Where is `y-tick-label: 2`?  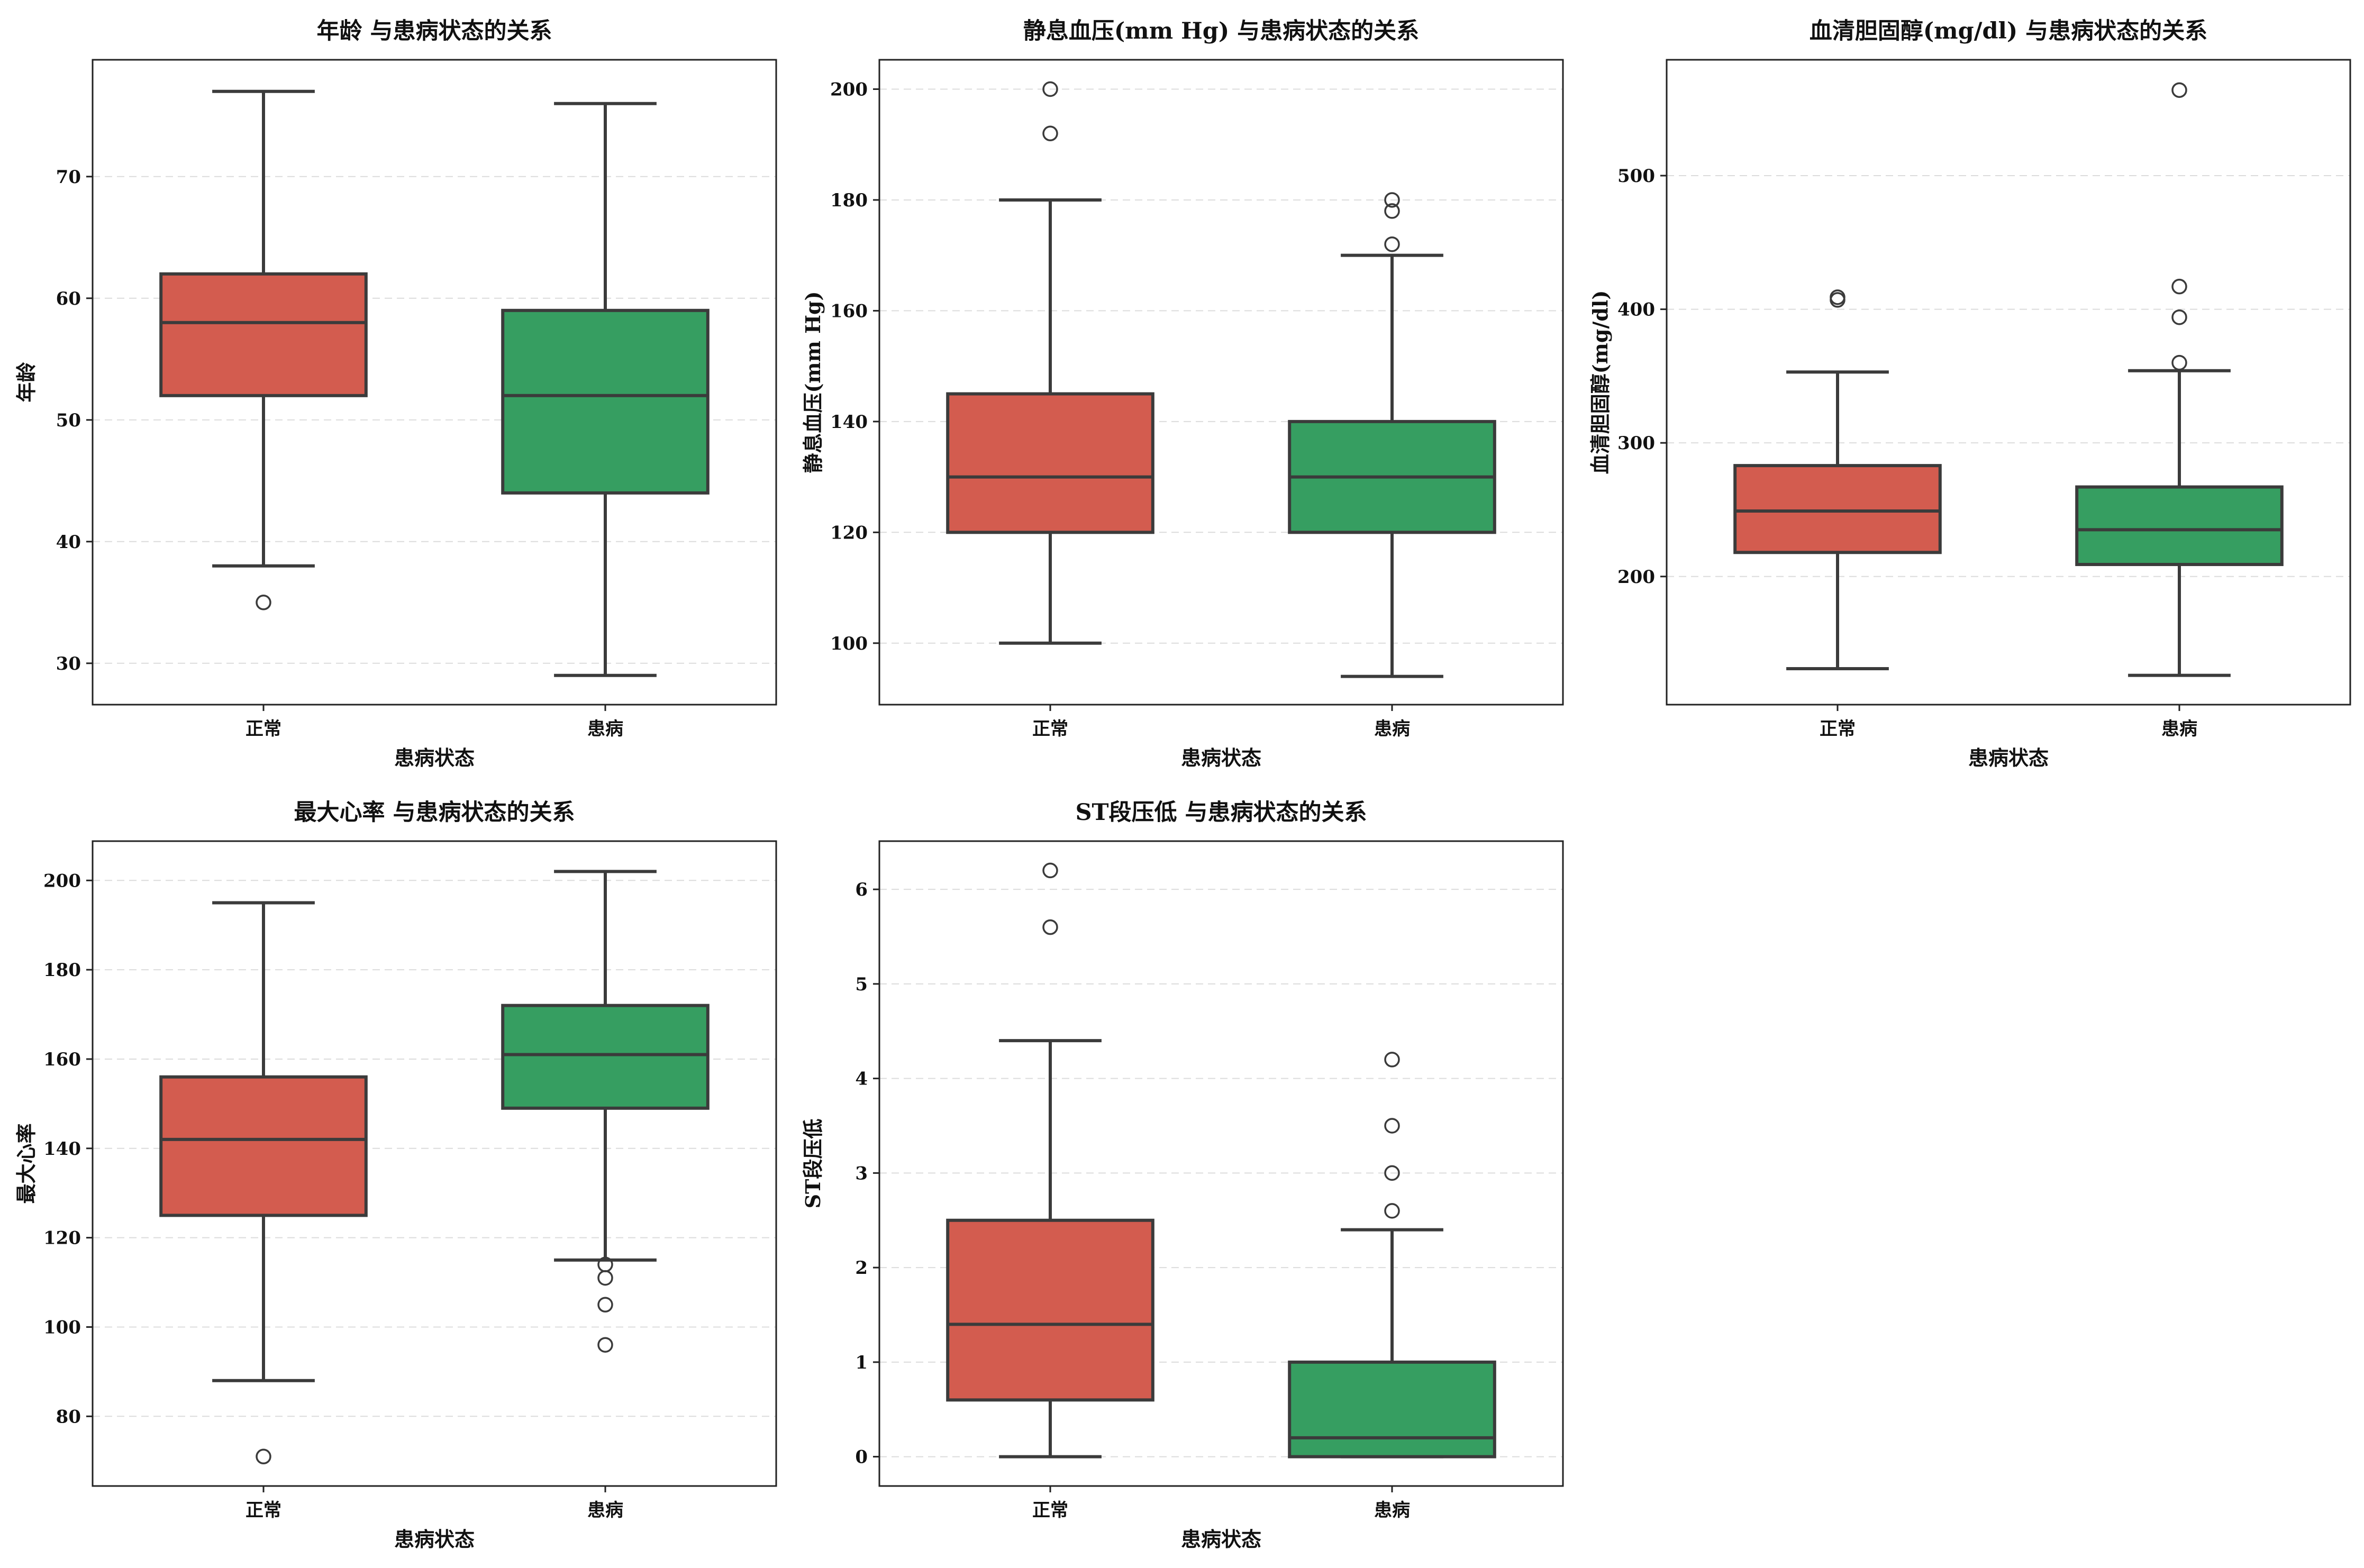 y-tick-label: 2 is located at coordinates (861, 1268).